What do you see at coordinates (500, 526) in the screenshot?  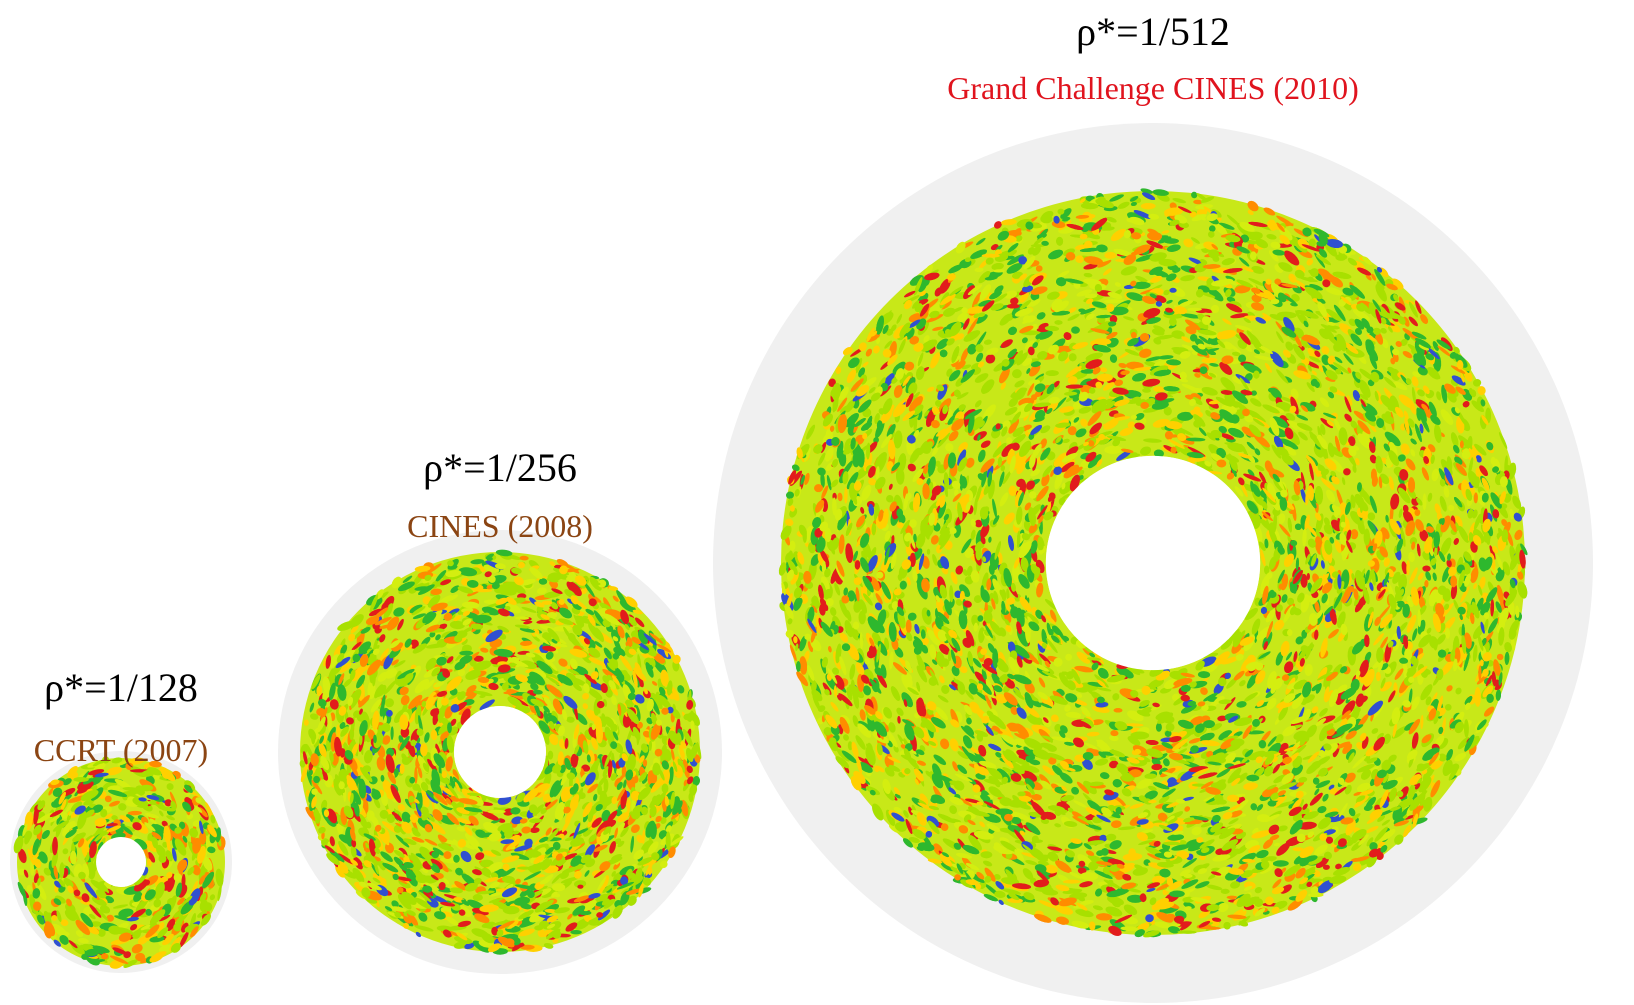 I see `facility-label-cines-2008: CINES (2008)` at bounding box center [500, 526].